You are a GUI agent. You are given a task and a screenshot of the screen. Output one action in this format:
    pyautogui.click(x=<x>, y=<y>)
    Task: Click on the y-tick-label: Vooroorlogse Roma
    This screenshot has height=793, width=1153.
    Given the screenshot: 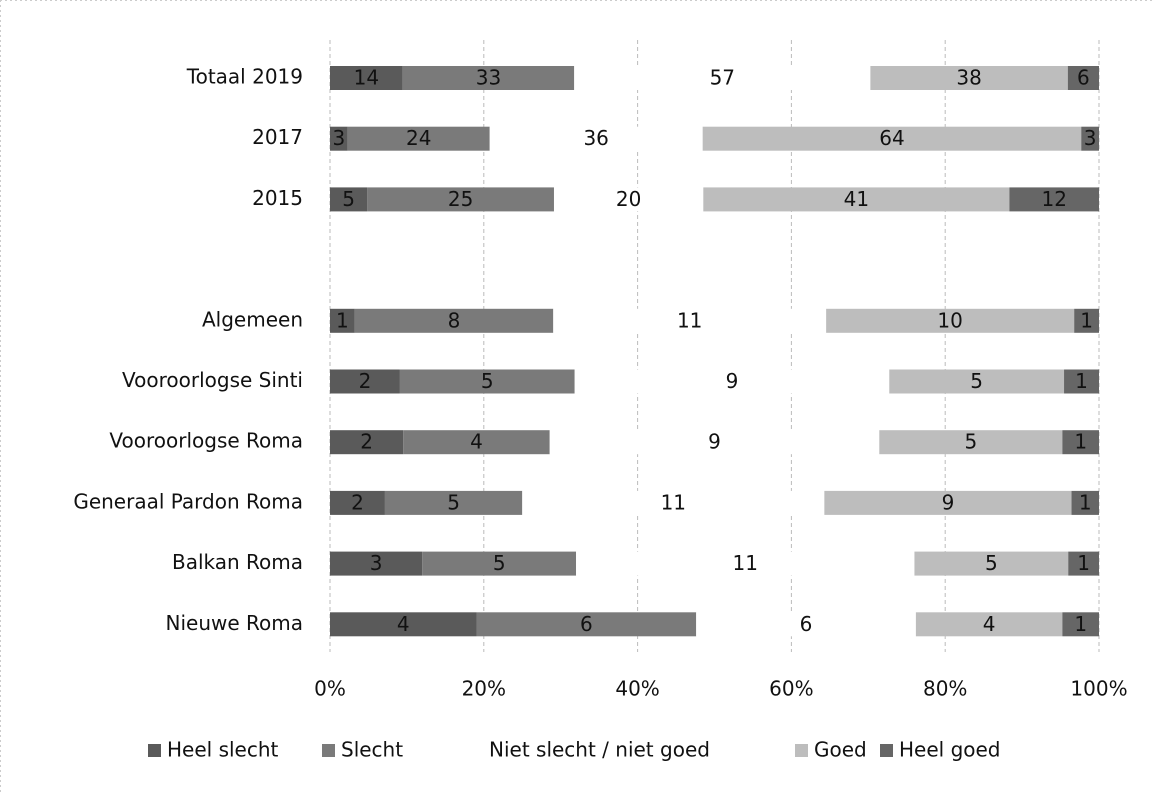 What is the action you would take?
    pyautogui.click(x=206, y=441)
    